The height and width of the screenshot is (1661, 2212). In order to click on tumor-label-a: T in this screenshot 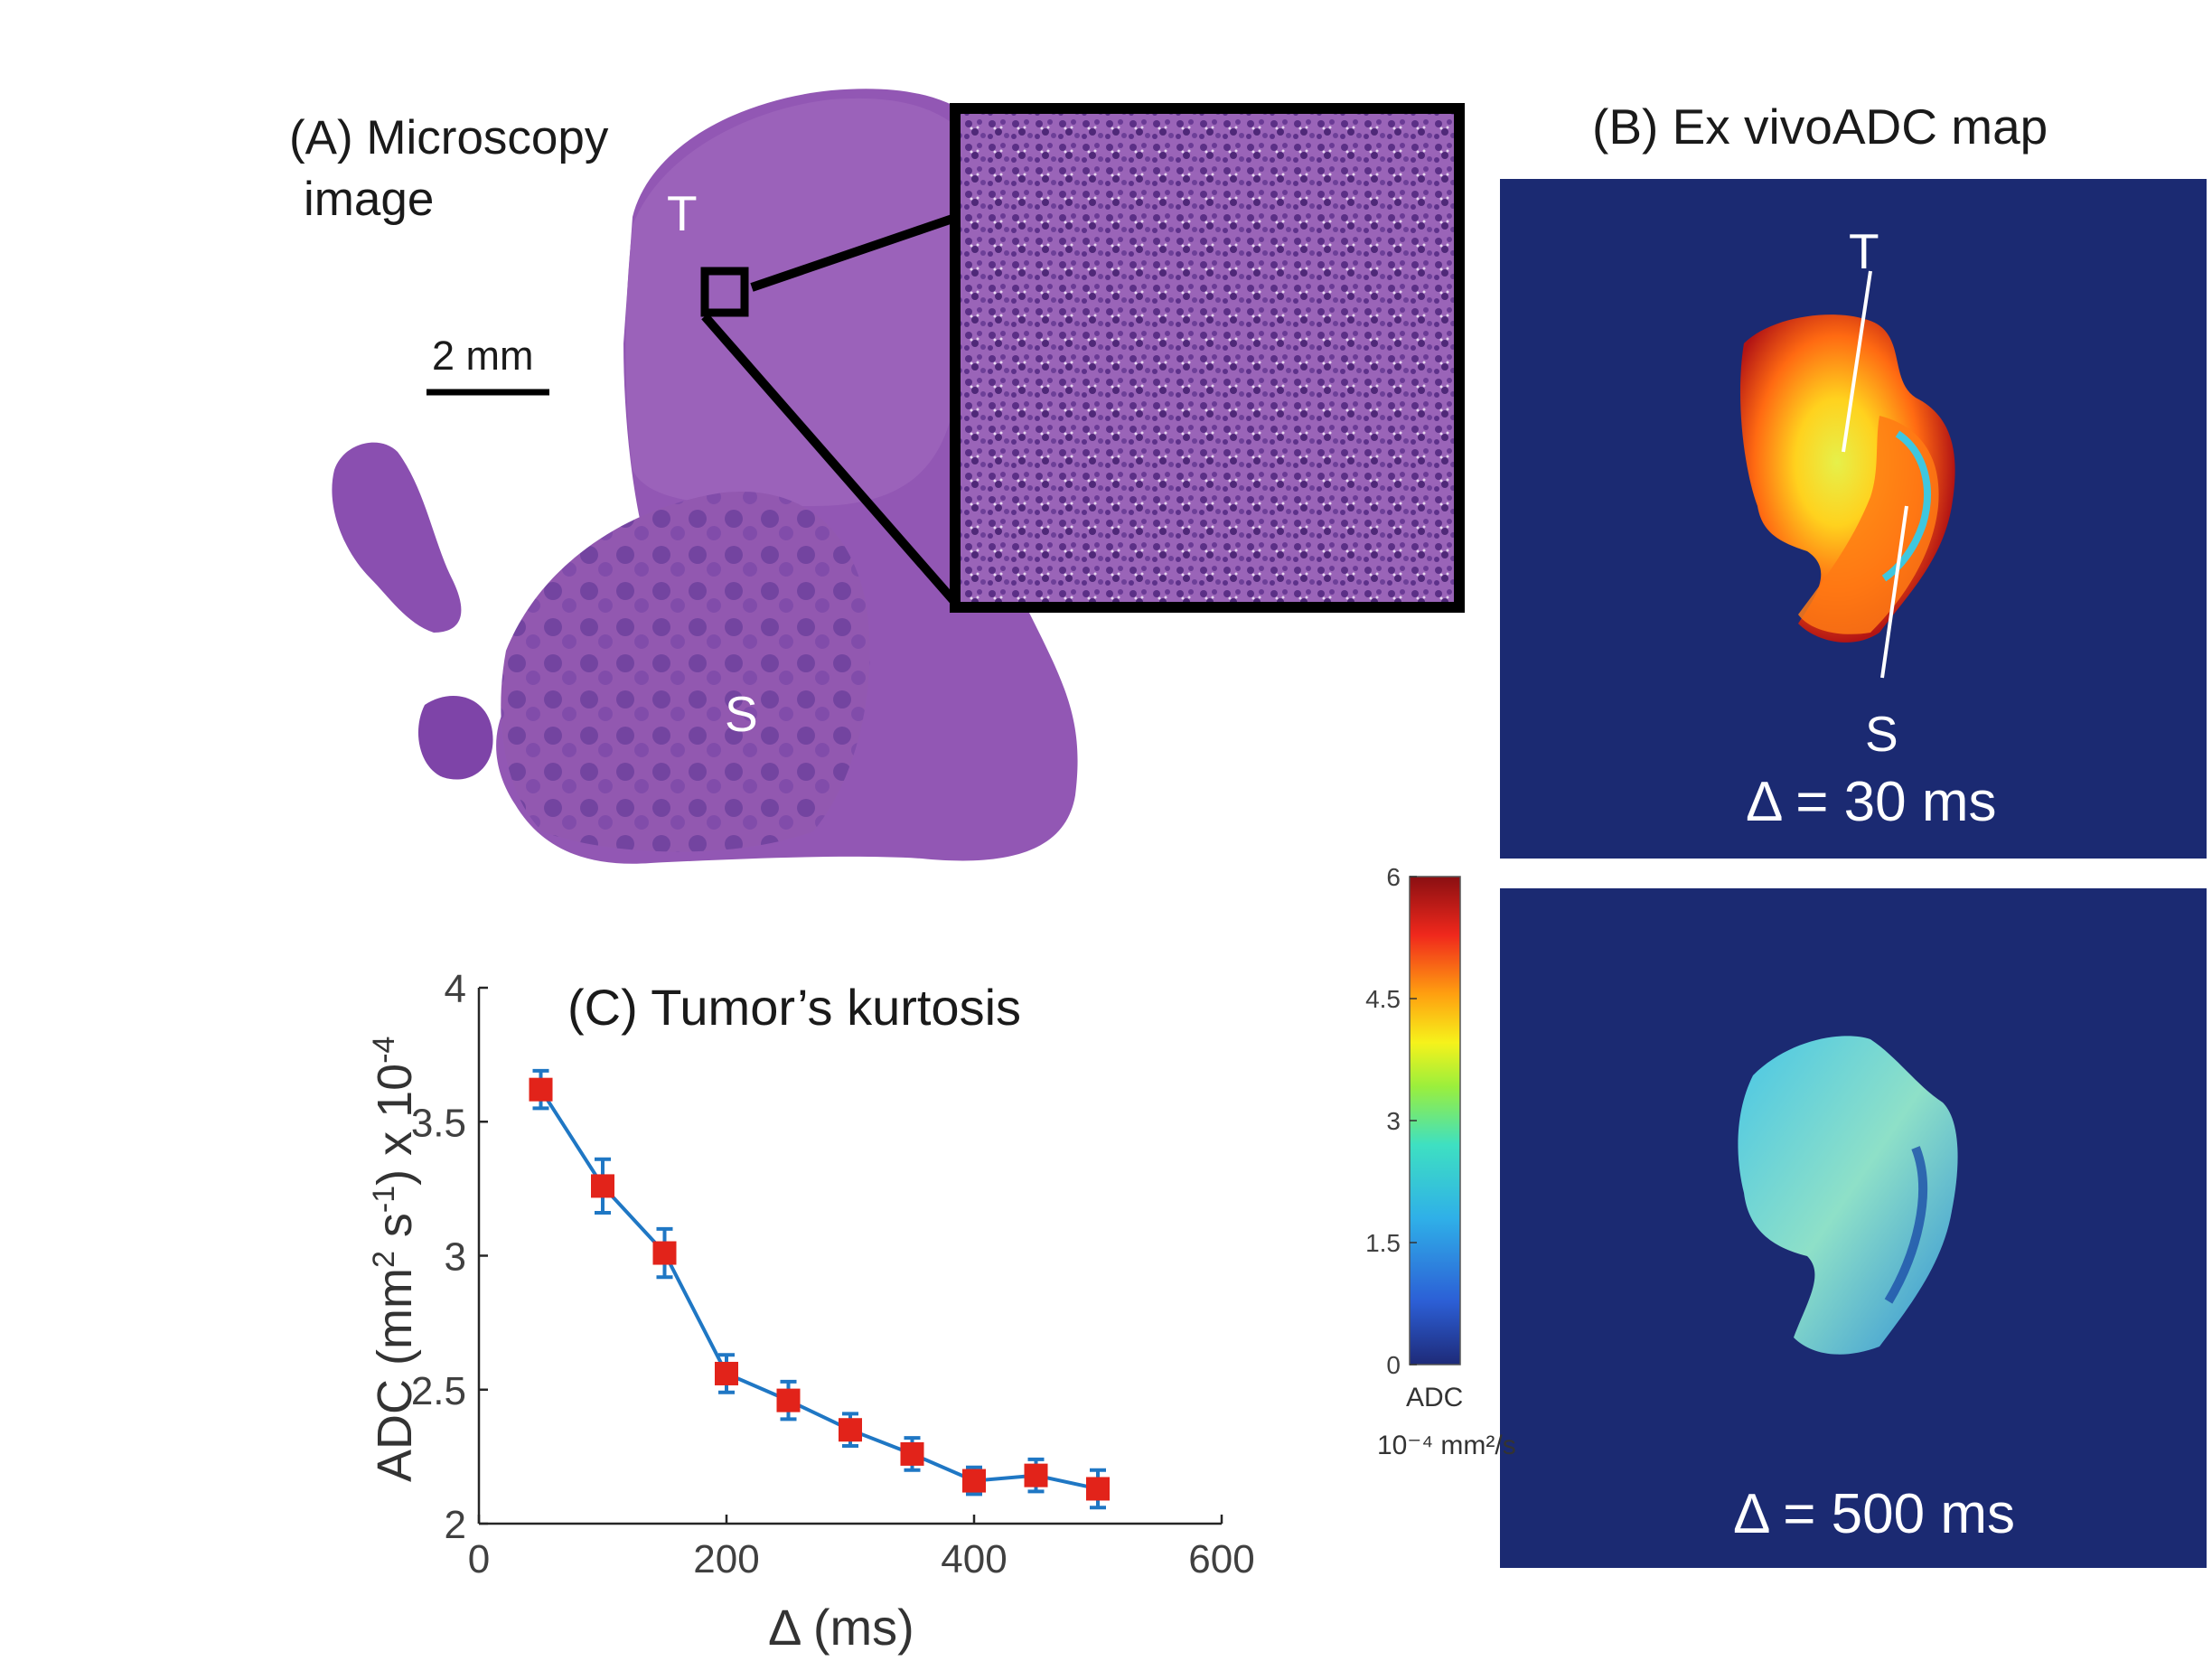, I will do `click(682, 213)`.